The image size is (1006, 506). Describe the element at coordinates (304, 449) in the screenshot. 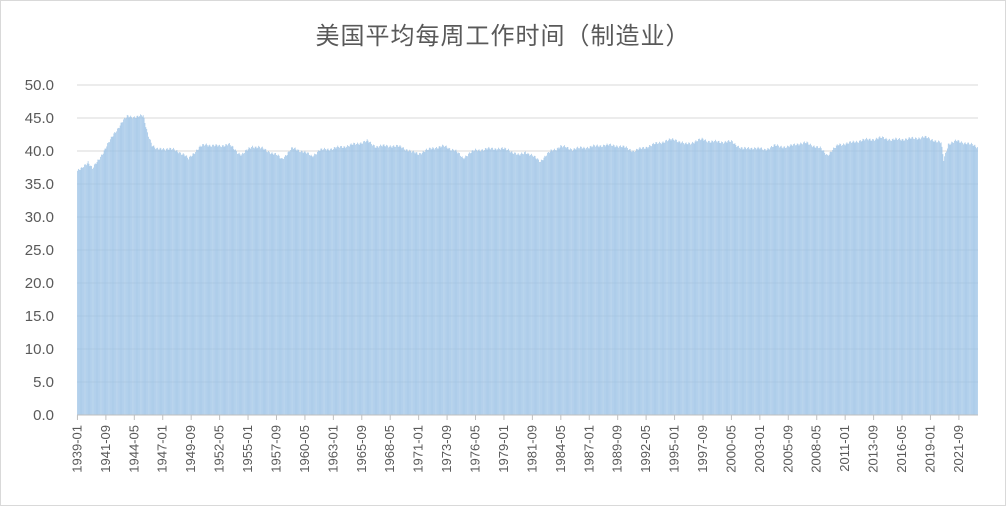

I see `x-tick-label: 1960-05` at that location.